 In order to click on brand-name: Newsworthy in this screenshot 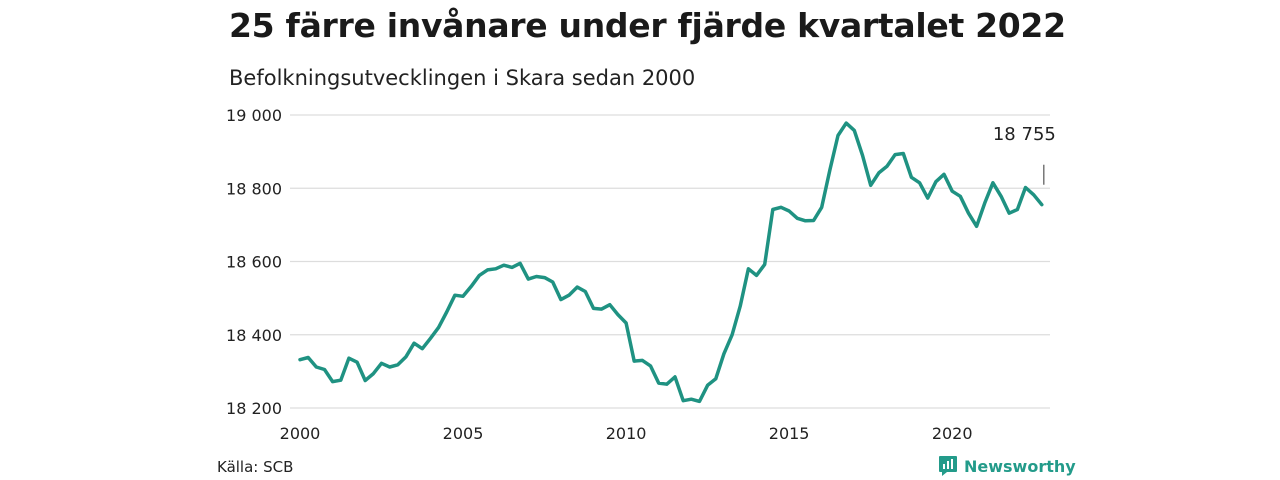, I will do `click(1020, 466)`.